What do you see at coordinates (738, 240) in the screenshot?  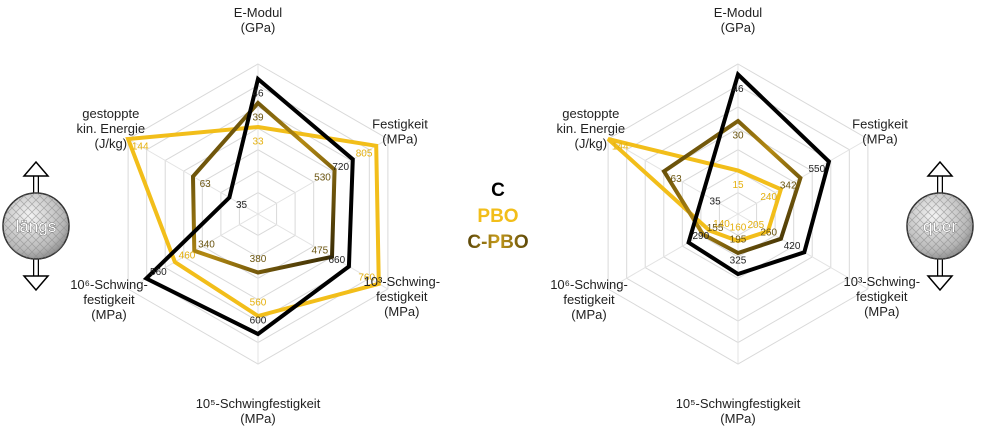 I see `value-label-c-pbo: 195` at bounding box center [738, 240].